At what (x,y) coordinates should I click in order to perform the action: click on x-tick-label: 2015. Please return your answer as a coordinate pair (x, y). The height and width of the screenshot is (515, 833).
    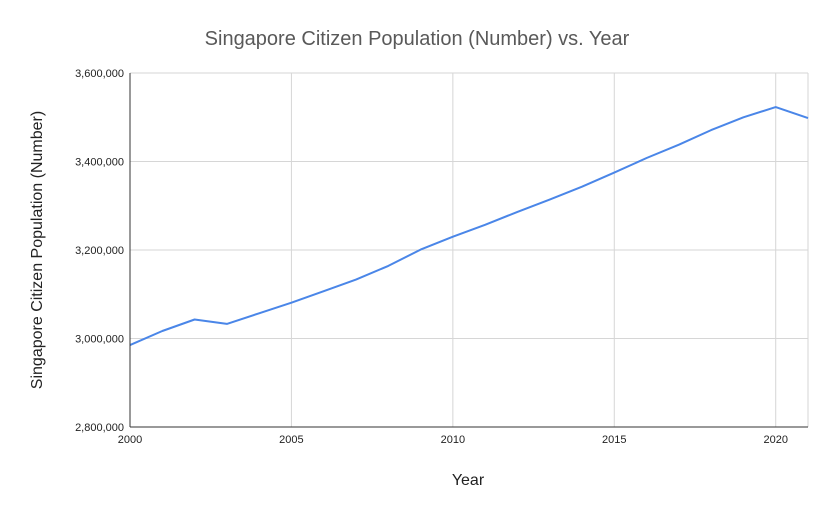
    Looking at the image, I should click on (614, 440).